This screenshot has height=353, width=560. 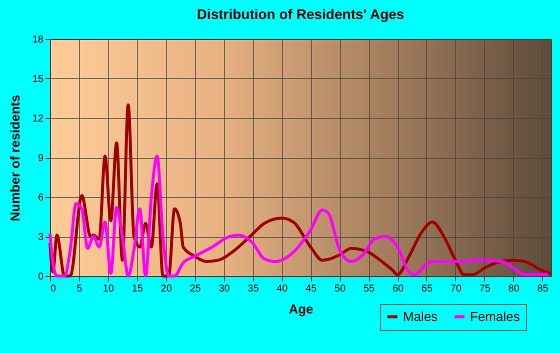 I want to click on x-tick-label: 25, so click(x=196, y=289).